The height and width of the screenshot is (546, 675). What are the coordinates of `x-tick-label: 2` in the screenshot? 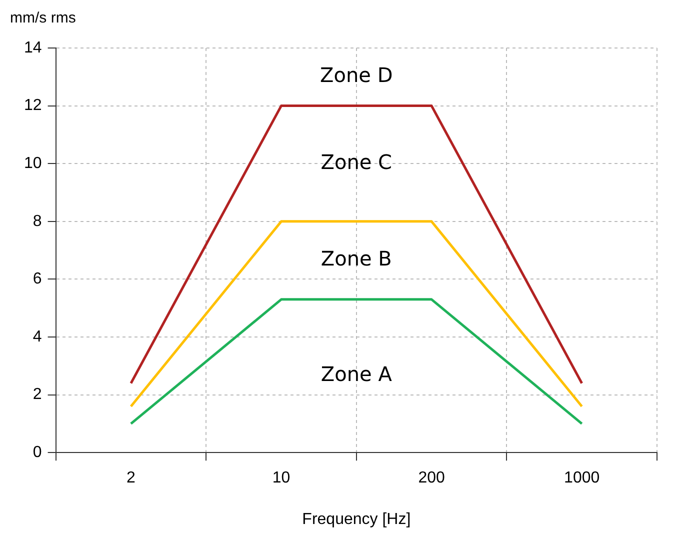 It's located at (131, 478).